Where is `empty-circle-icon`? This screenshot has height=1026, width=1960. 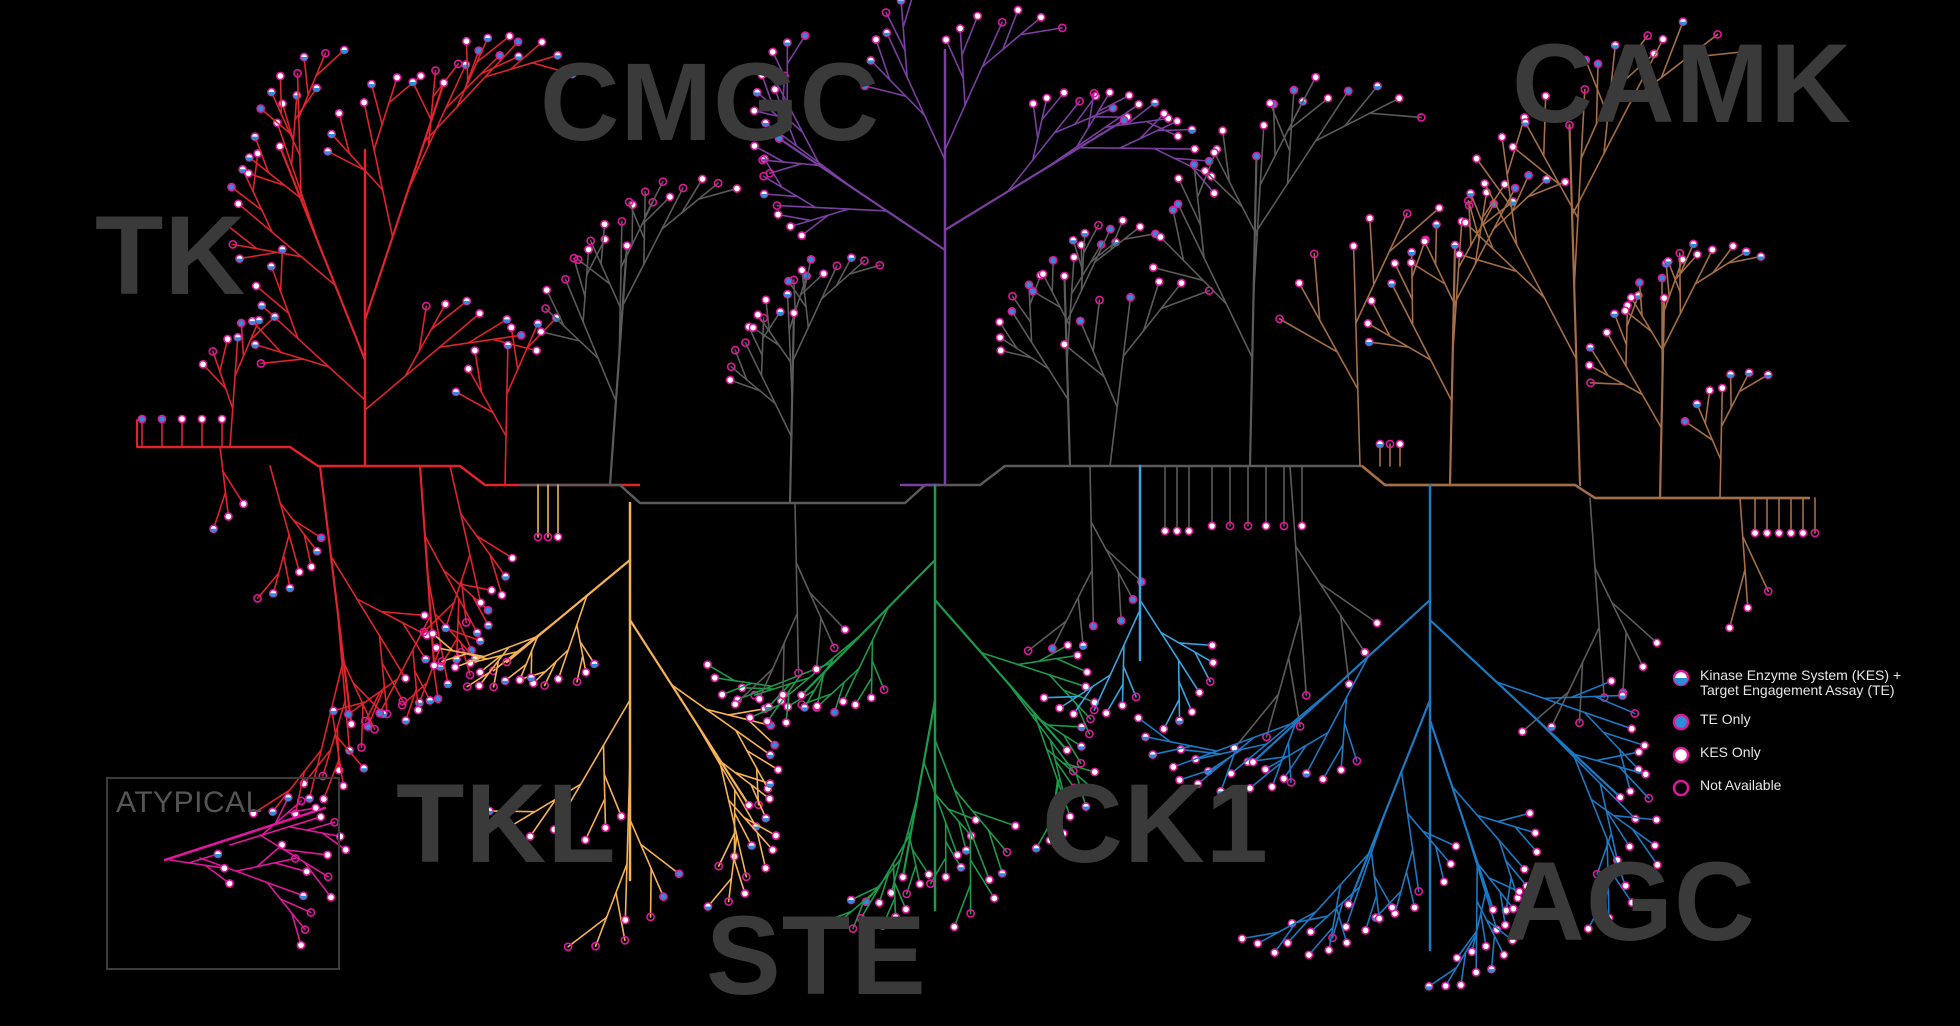
empty-circle-icon is located at coordinates (1681, 788).